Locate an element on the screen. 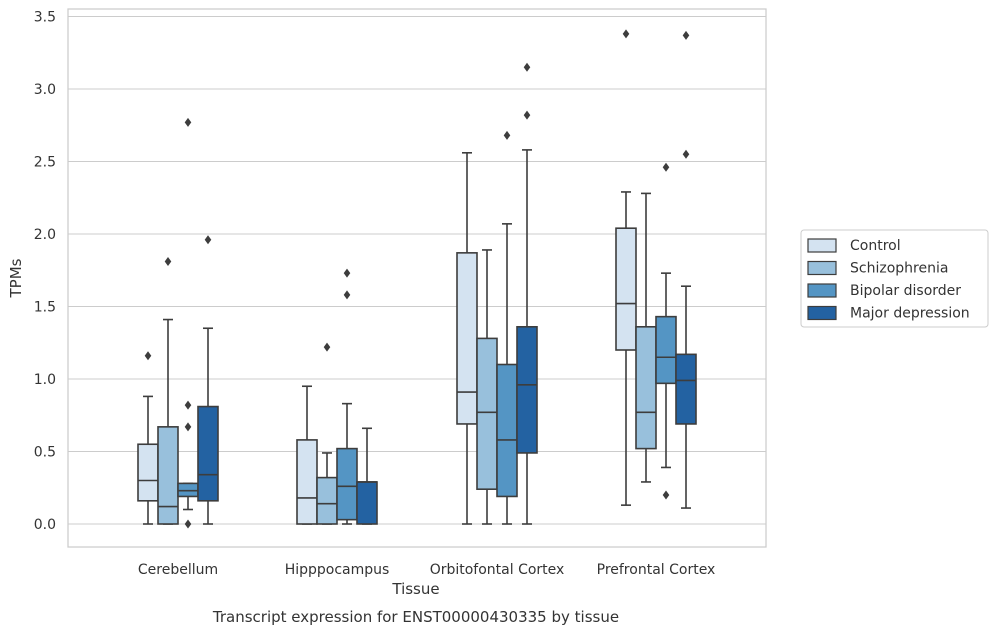  y-tick-label: 3.5 is located at coordinates (45, 18).